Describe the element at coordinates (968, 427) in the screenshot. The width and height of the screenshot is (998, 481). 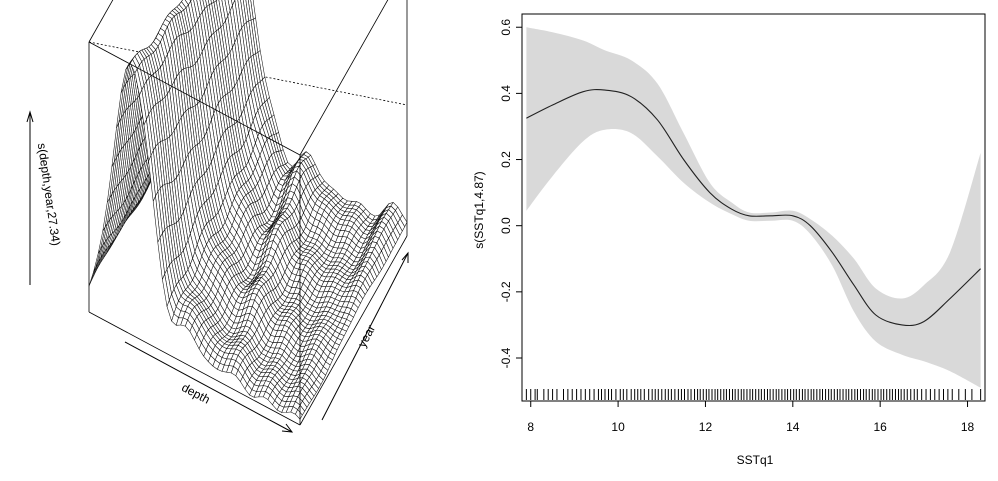
I see `x-tick-label: 18` at that location.